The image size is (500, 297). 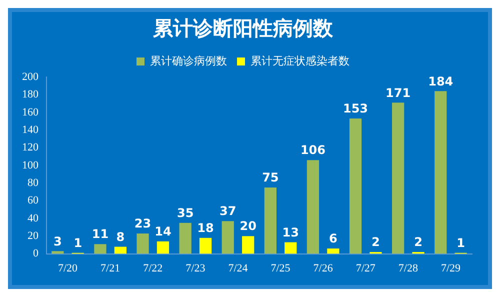 What do you see at coordinates (398, 93) in the screenshot?
I see `data-label: 171` at bounding box center [398, 93].